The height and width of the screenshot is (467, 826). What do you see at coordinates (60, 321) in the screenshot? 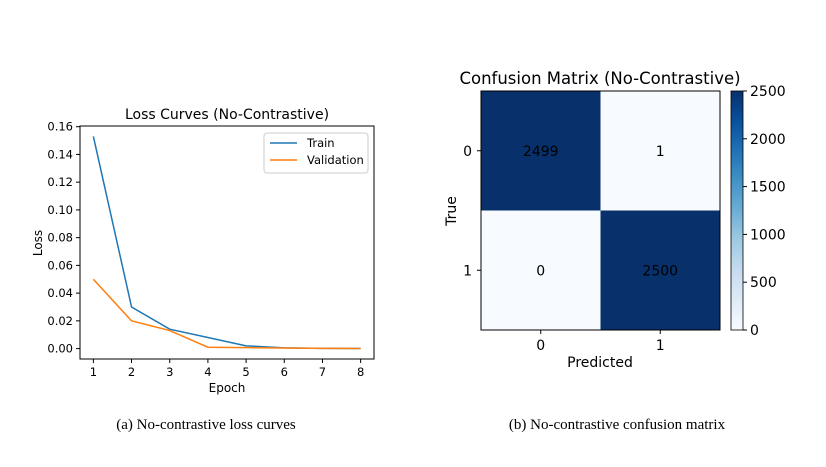
I see `loss-y-tick-label: 0.02` at bounding box center [60, 321].